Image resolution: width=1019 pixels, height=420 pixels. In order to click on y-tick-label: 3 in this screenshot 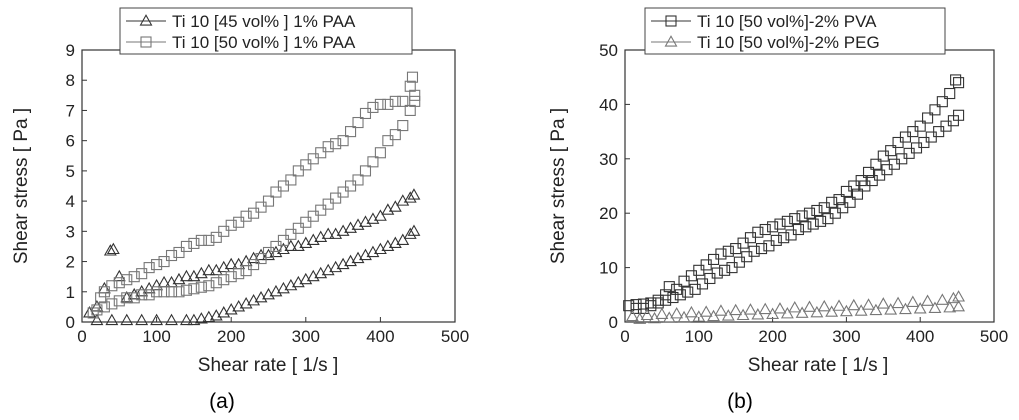, I will do `click(70, 231)`.